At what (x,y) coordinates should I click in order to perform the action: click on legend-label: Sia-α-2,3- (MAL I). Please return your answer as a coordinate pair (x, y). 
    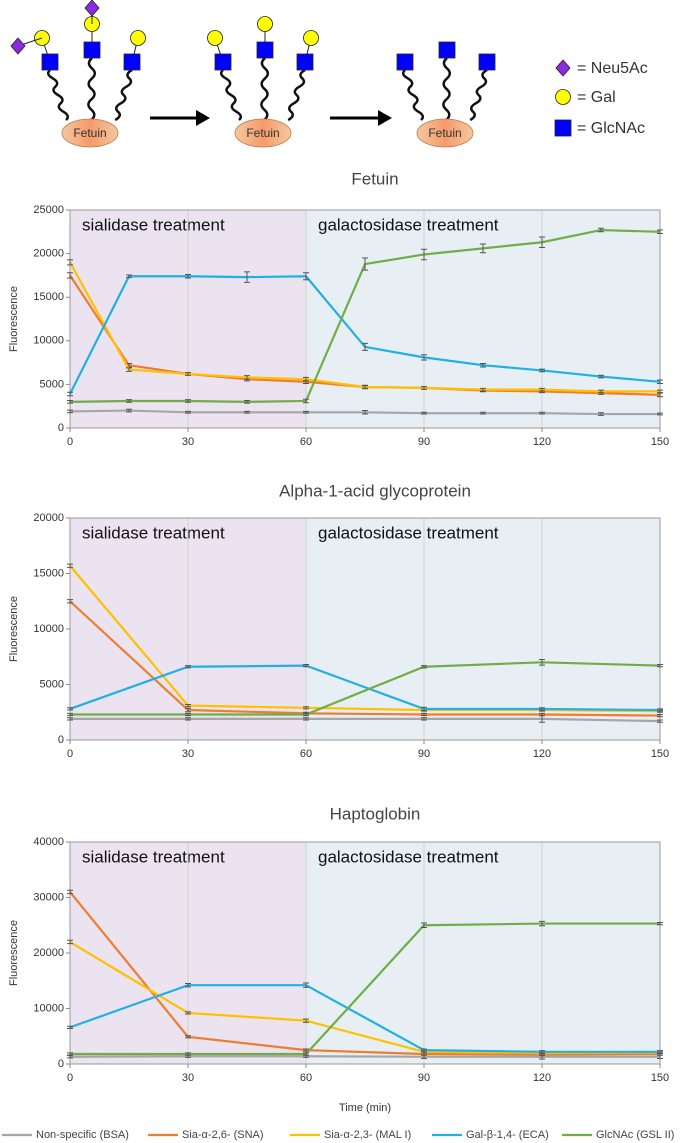
    Looking at the image, I should click on (367, 1135).